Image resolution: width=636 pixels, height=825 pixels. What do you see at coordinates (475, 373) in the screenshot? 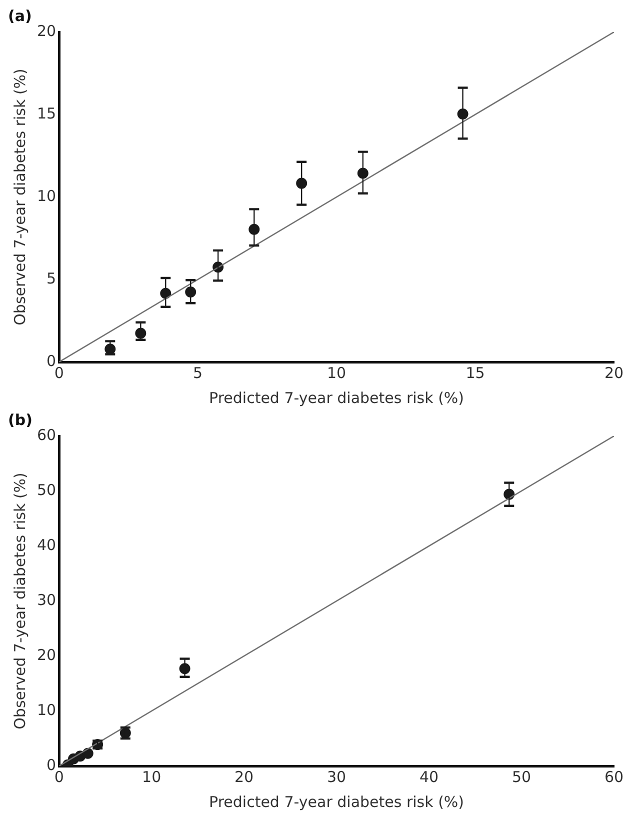
I see `x-tick-label: 15` at bounding box center [475, 373].